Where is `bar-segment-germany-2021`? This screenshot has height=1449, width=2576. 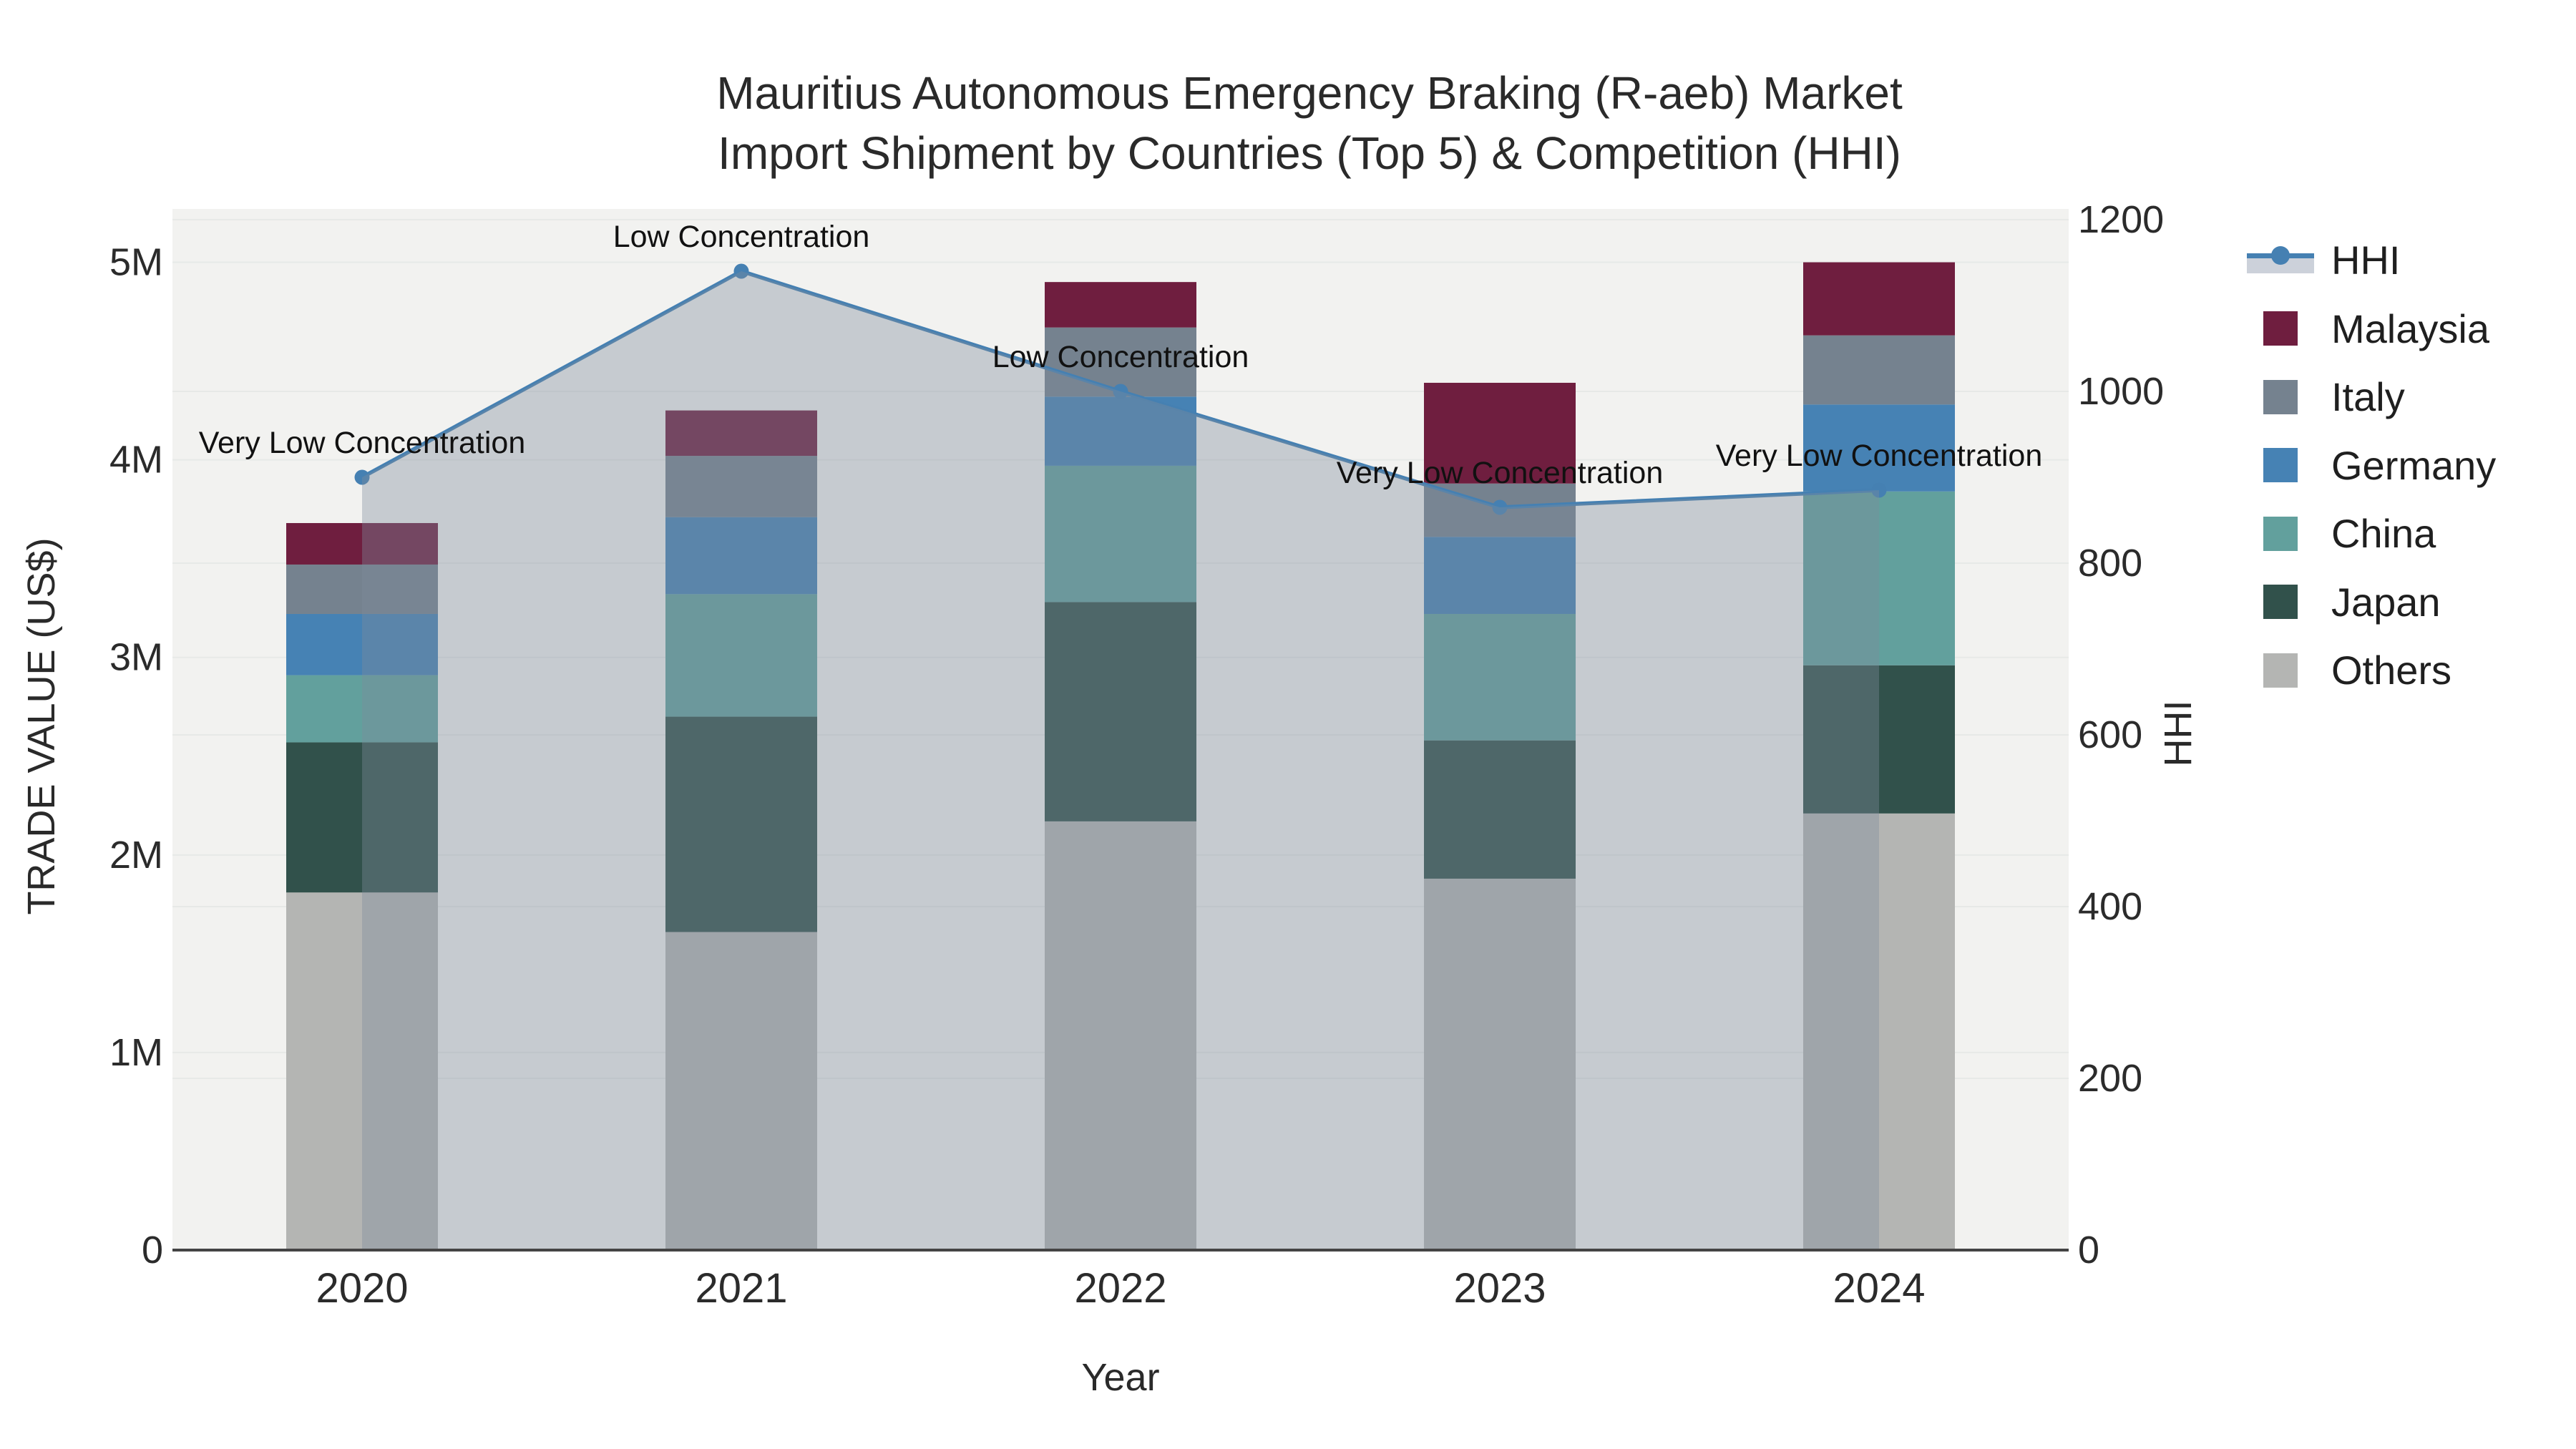 bar-segment-germany-2021 is located at coordinates (741, 556).